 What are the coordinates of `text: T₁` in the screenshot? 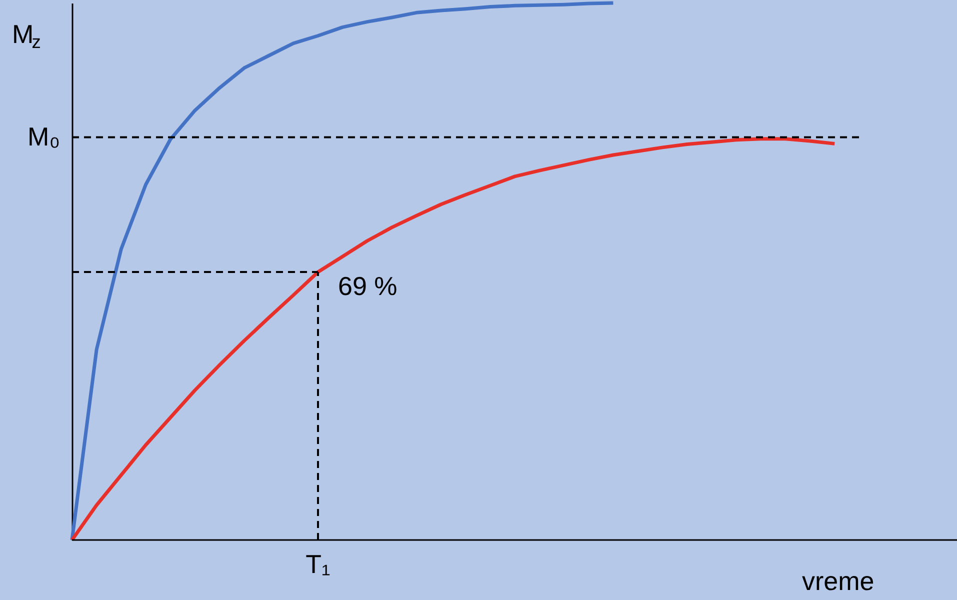 It's located at (318, 564).